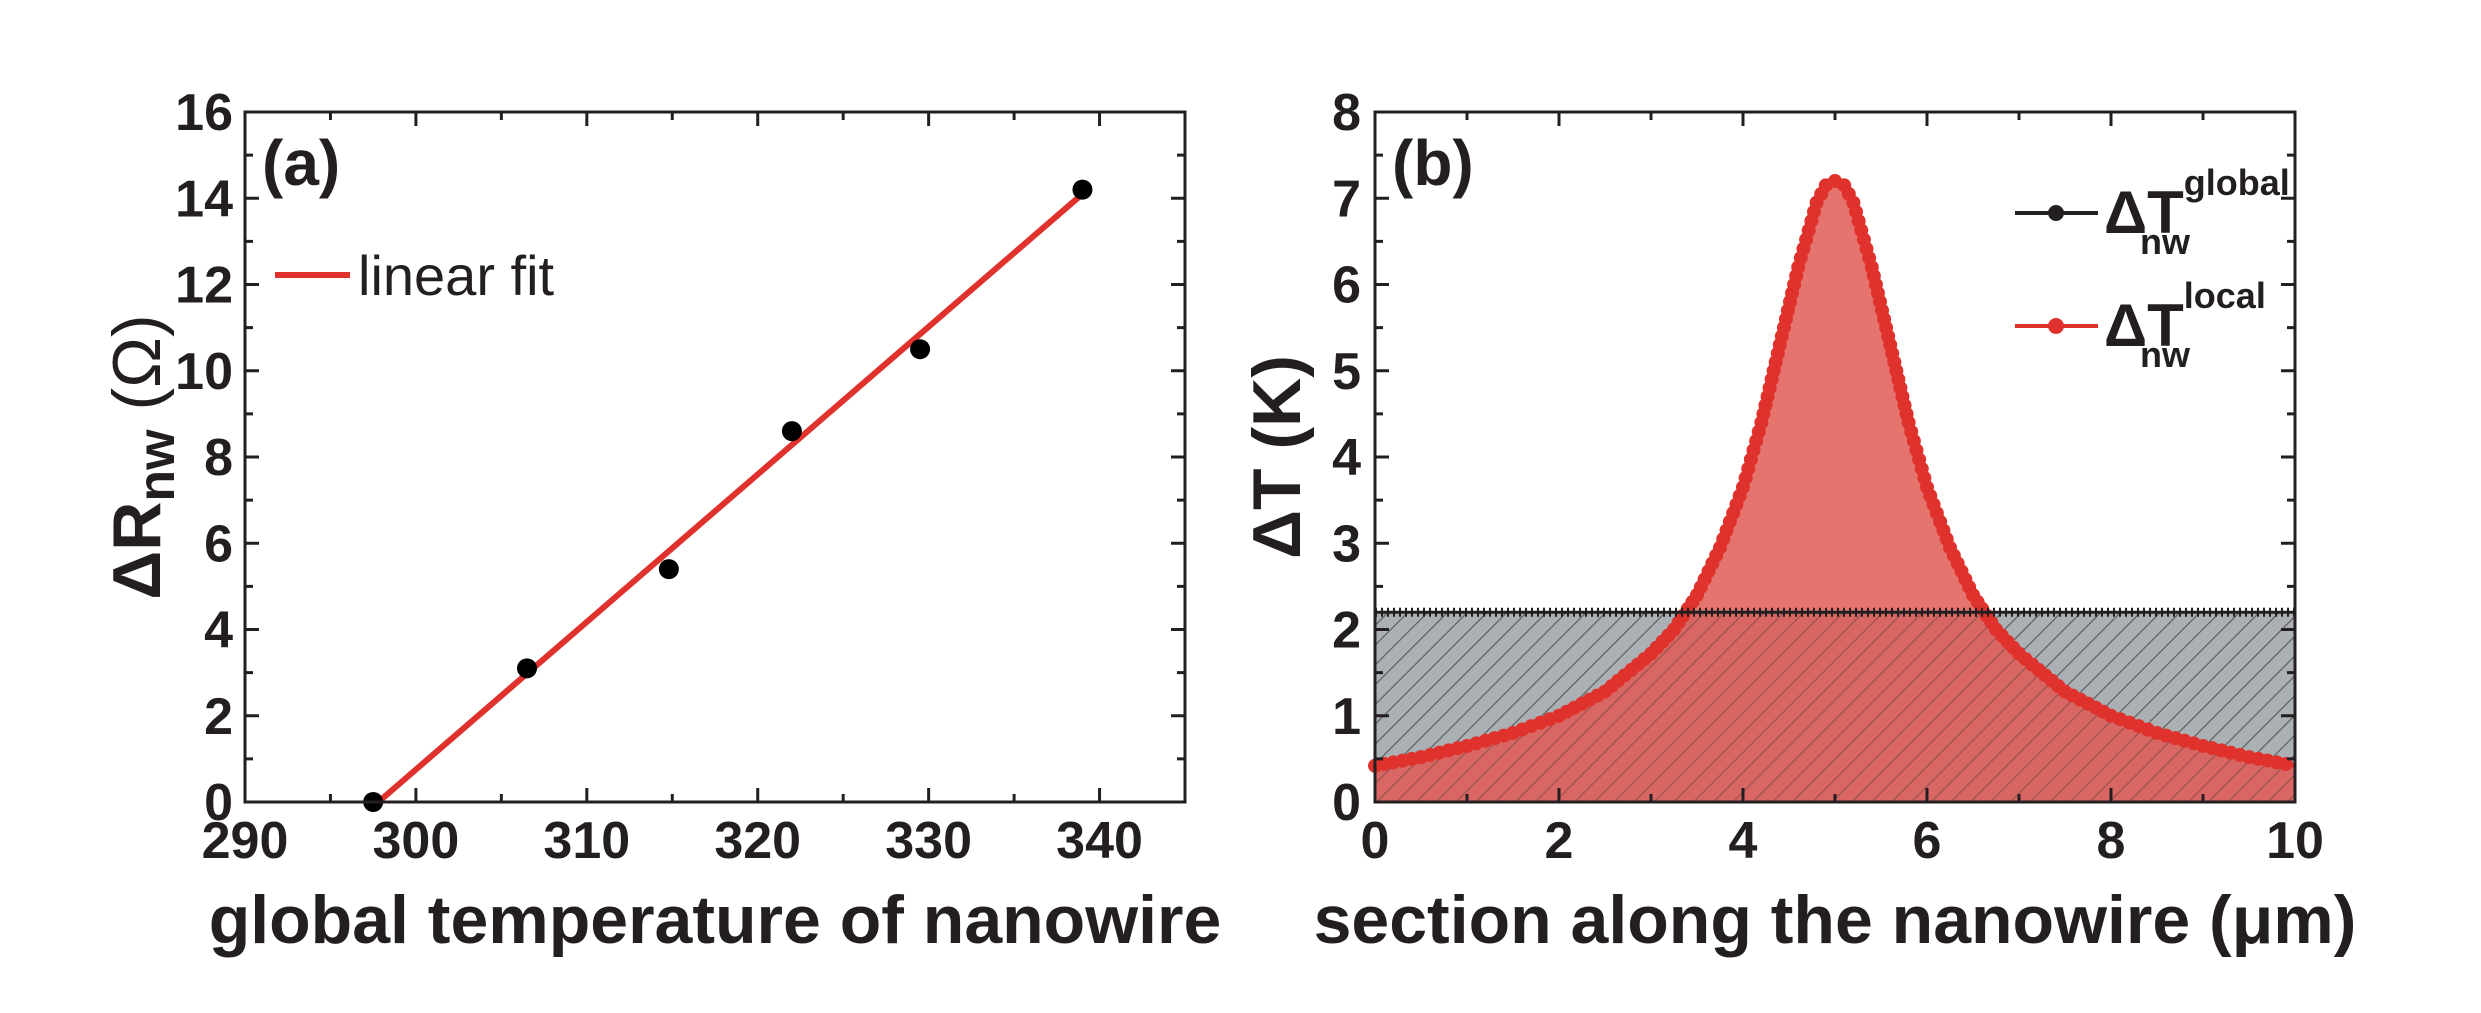  Describe the element at coordinates (2144, 325) in the screenshot. I see `b-legend-local-main: ΔT` at that location.